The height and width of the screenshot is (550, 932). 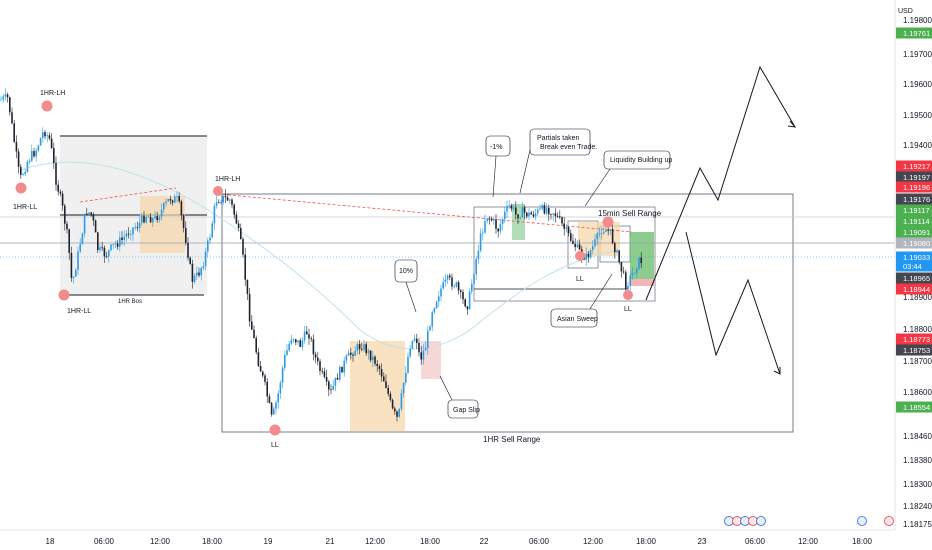 I want to click on price-tag: 1.19197, so click(x=914, y=177).